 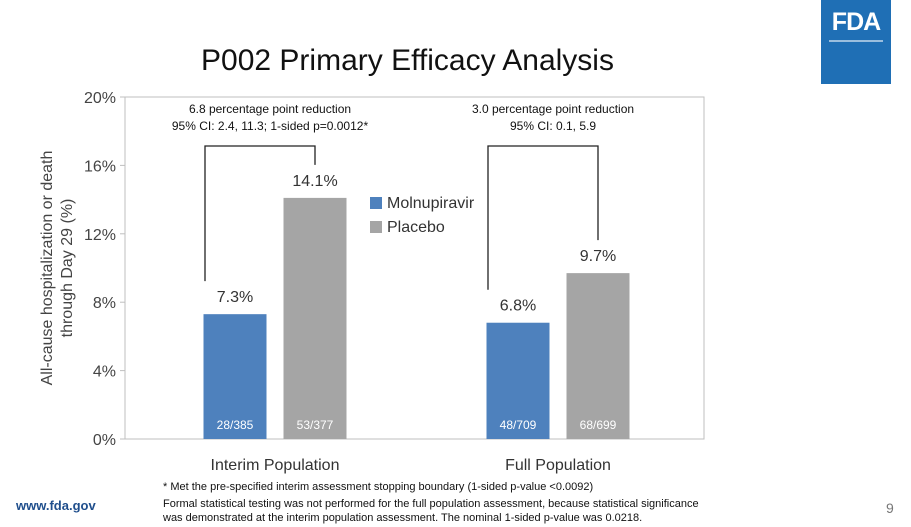 I want to click on bar-molnupiravir-interim, so click(x=235, y=376).